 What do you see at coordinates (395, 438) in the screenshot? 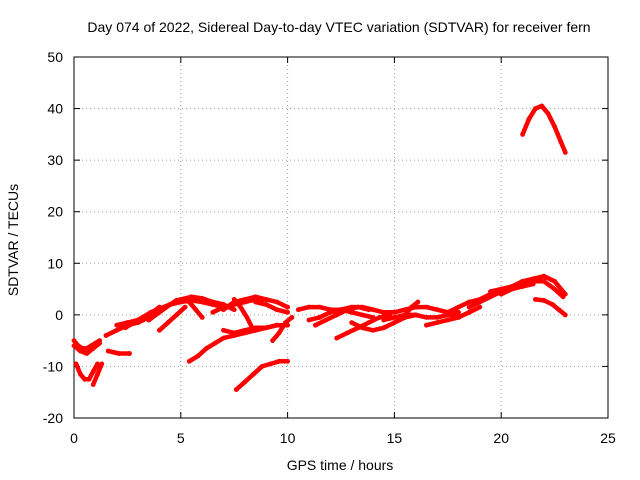
I see `x-tick-label: 15` at bounding box center [395, 438].